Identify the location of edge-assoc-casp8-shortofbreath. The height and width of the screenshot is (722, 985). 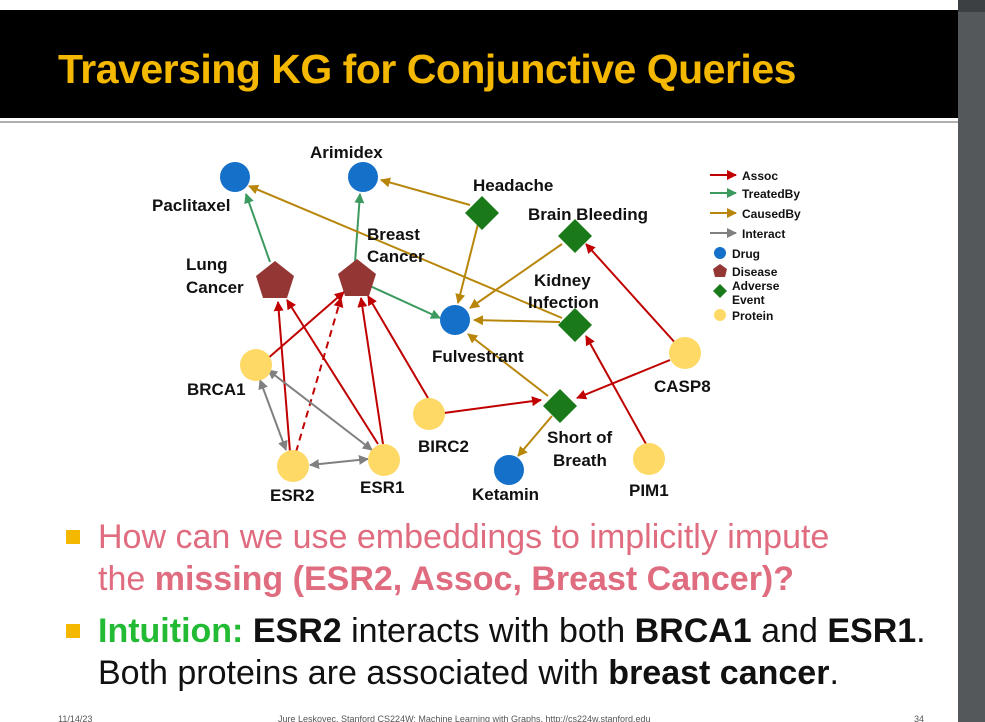
(623, 379).